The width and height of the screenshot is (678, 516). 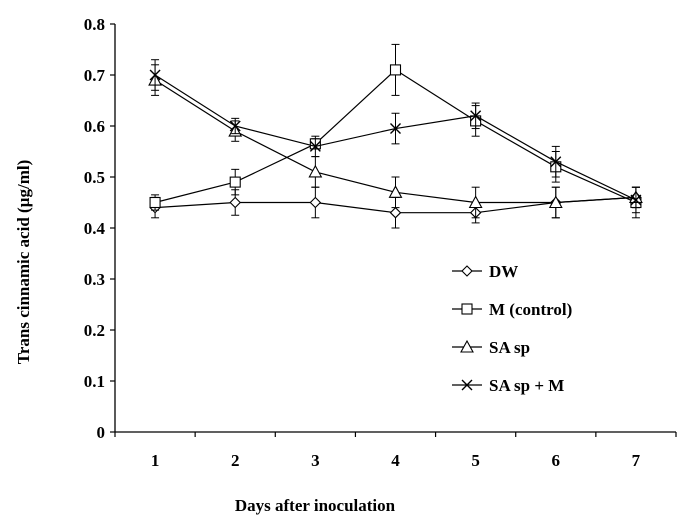 I want to click on legend-item: DW, so click(x=485, y=271).